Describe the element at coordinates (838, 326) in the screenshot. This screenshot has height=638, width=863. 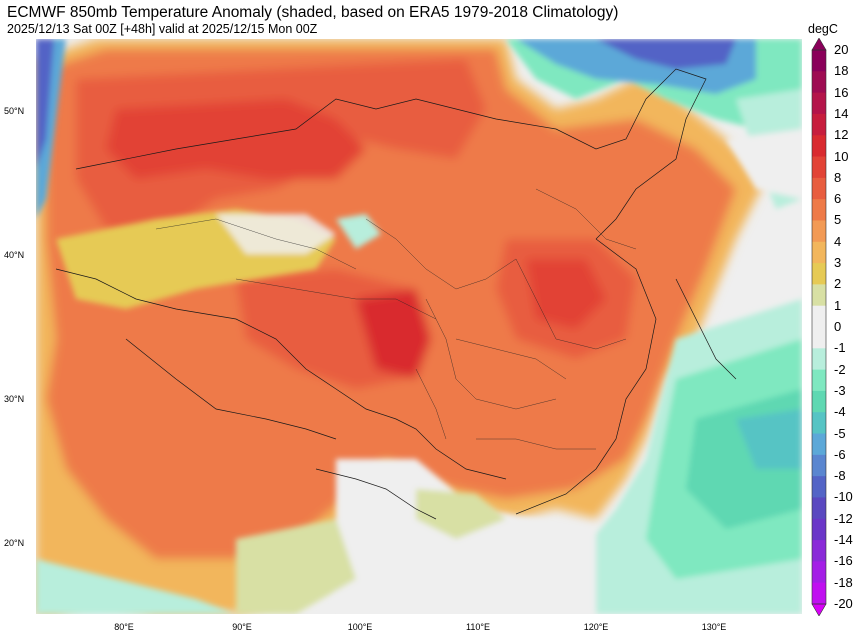
I see `colorbar-tick-label: 0` at that location.